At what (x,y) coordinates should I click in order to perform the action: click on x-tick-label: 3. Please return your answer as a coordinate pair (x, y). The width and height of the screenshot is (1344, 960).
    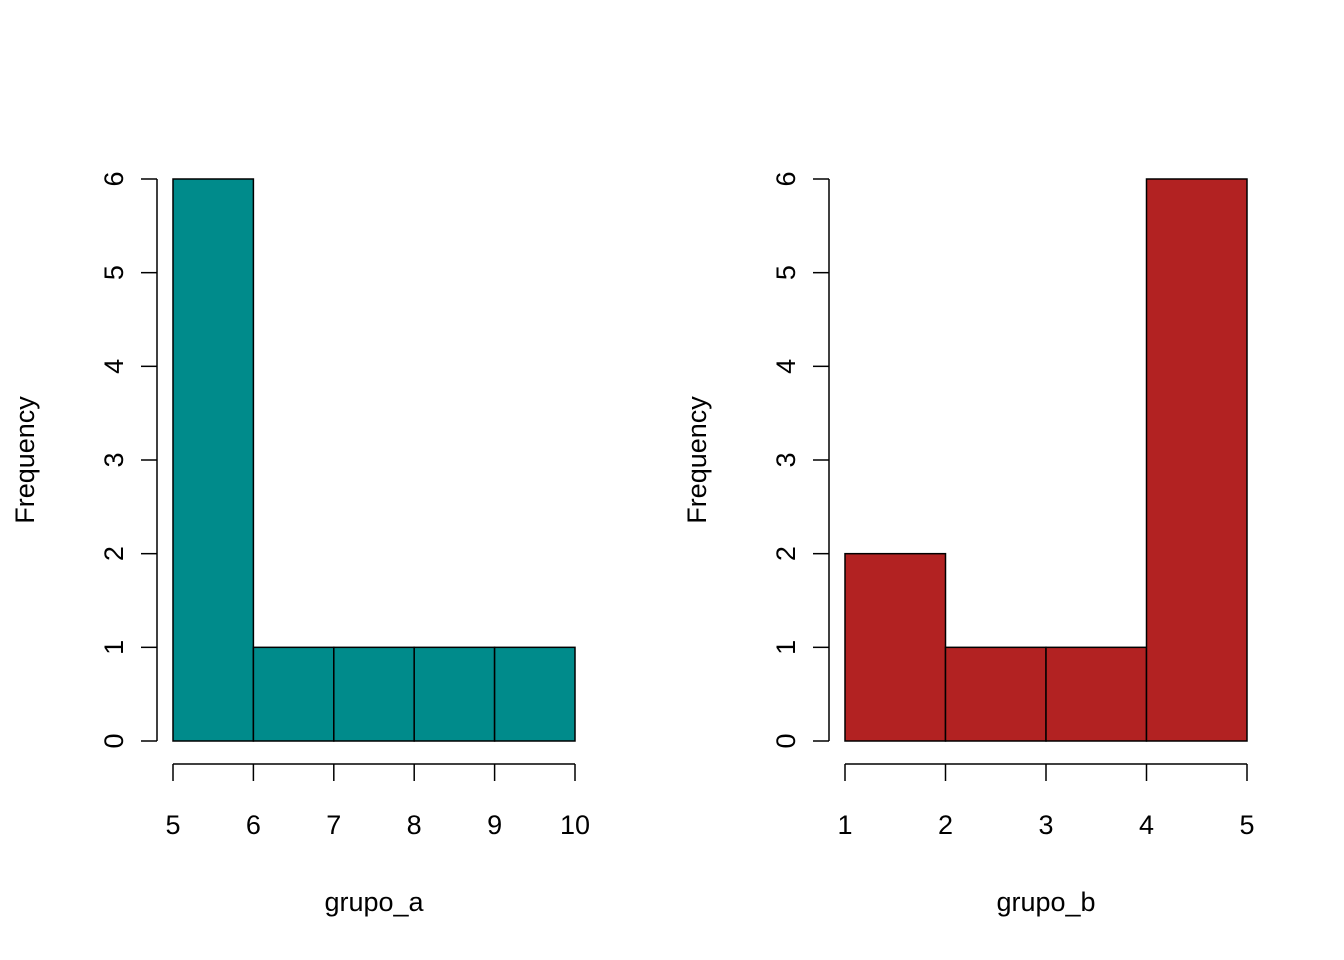
    Looking at the image, I should click on (1045, 825).